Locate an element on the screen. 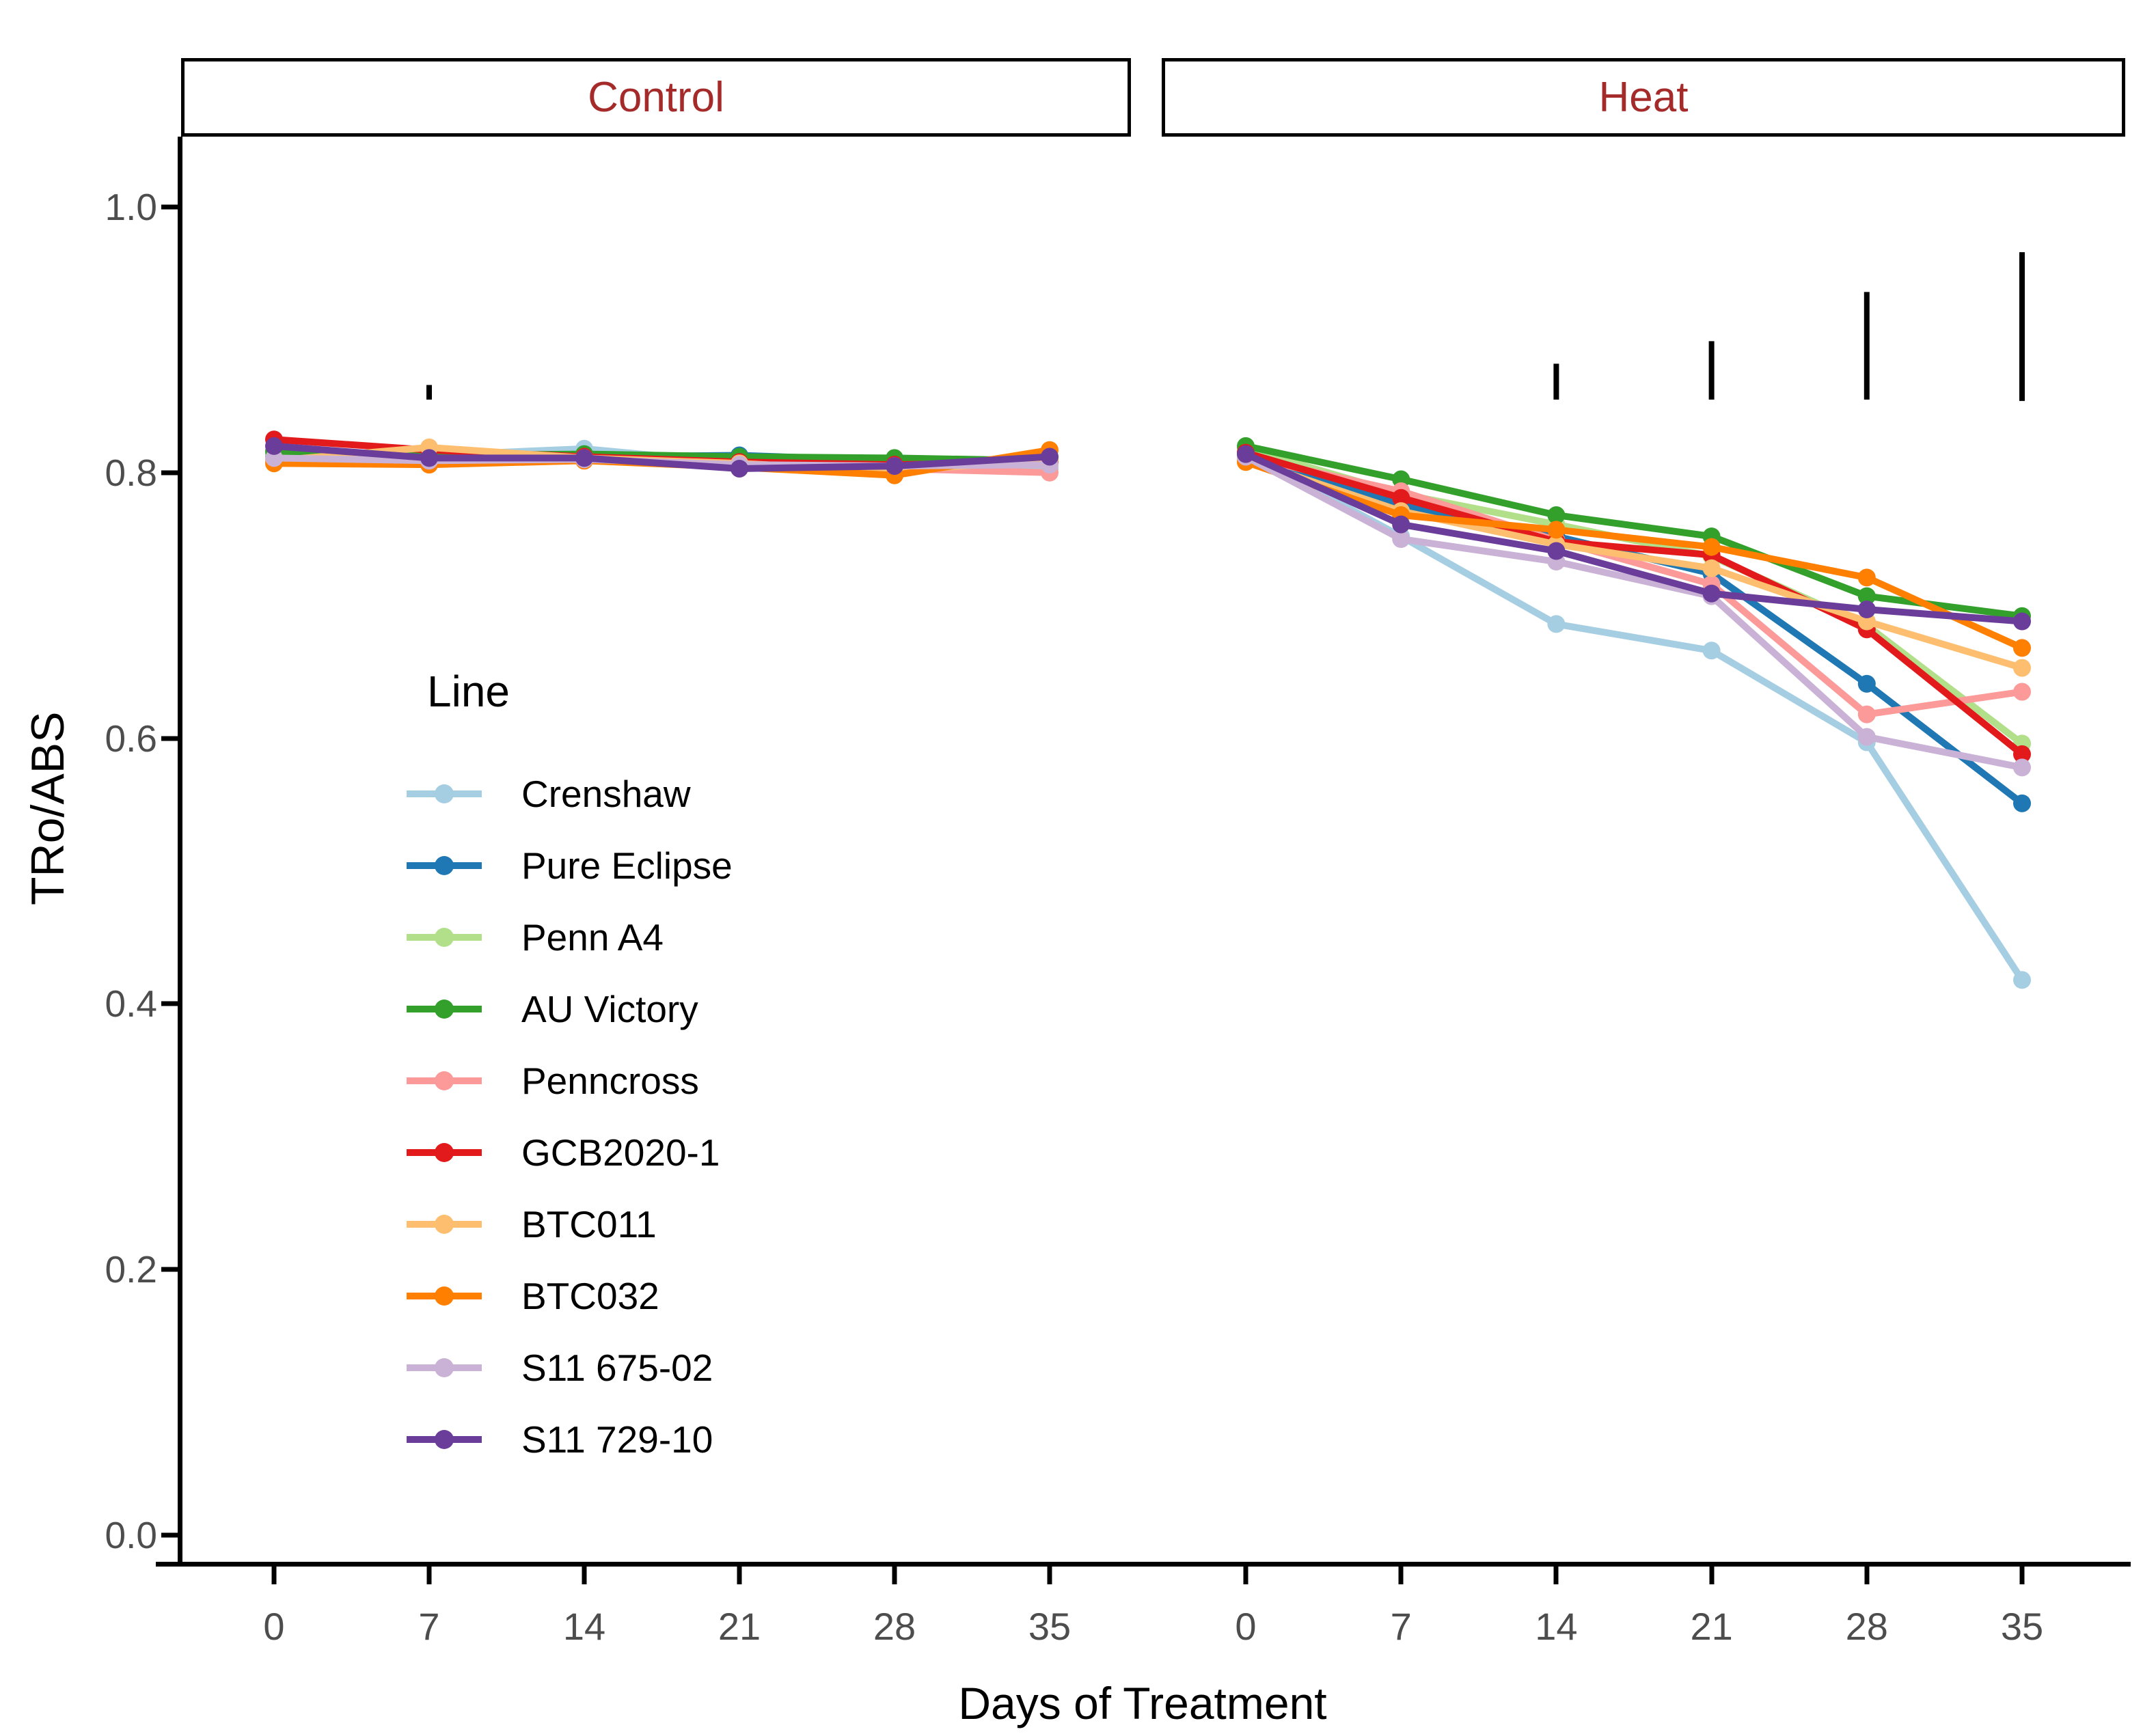  series-line-au-victory is located at coordinates (1634, 531).